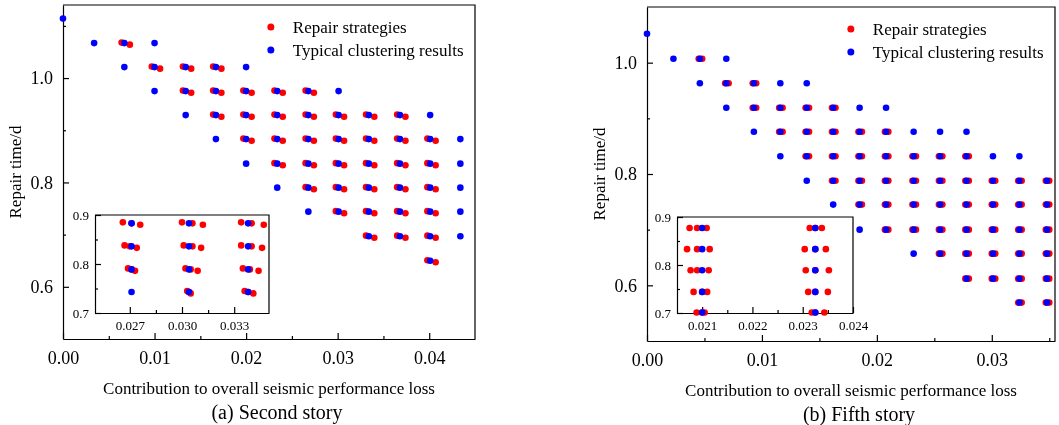 The width and height of the screenshot is (1059, 425). What do you see at coordinates (753, 326) in the screenshot?
I see `x-tick-label: 0.022` at bounding box center [753, 326].